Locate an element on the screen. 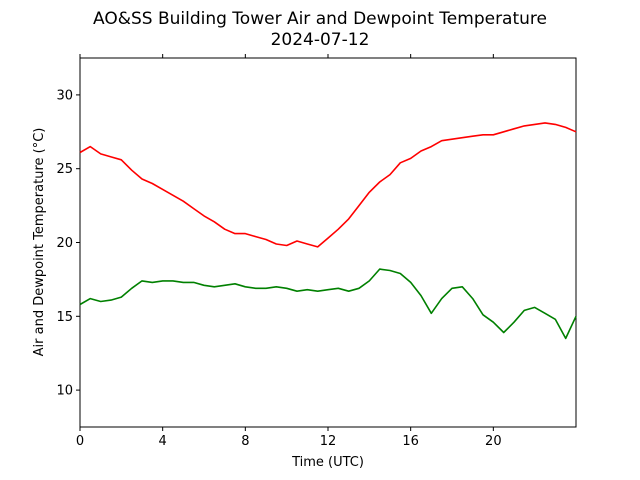 This screenshot has width=640, height=480. dewpoint-temperature-line is located at coordinates (328, 304).